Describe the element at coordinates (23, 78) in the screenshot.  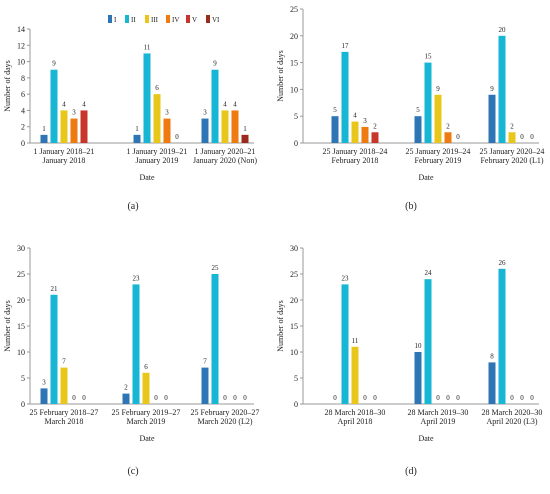
I see `y-tick-label: 8` at that location.